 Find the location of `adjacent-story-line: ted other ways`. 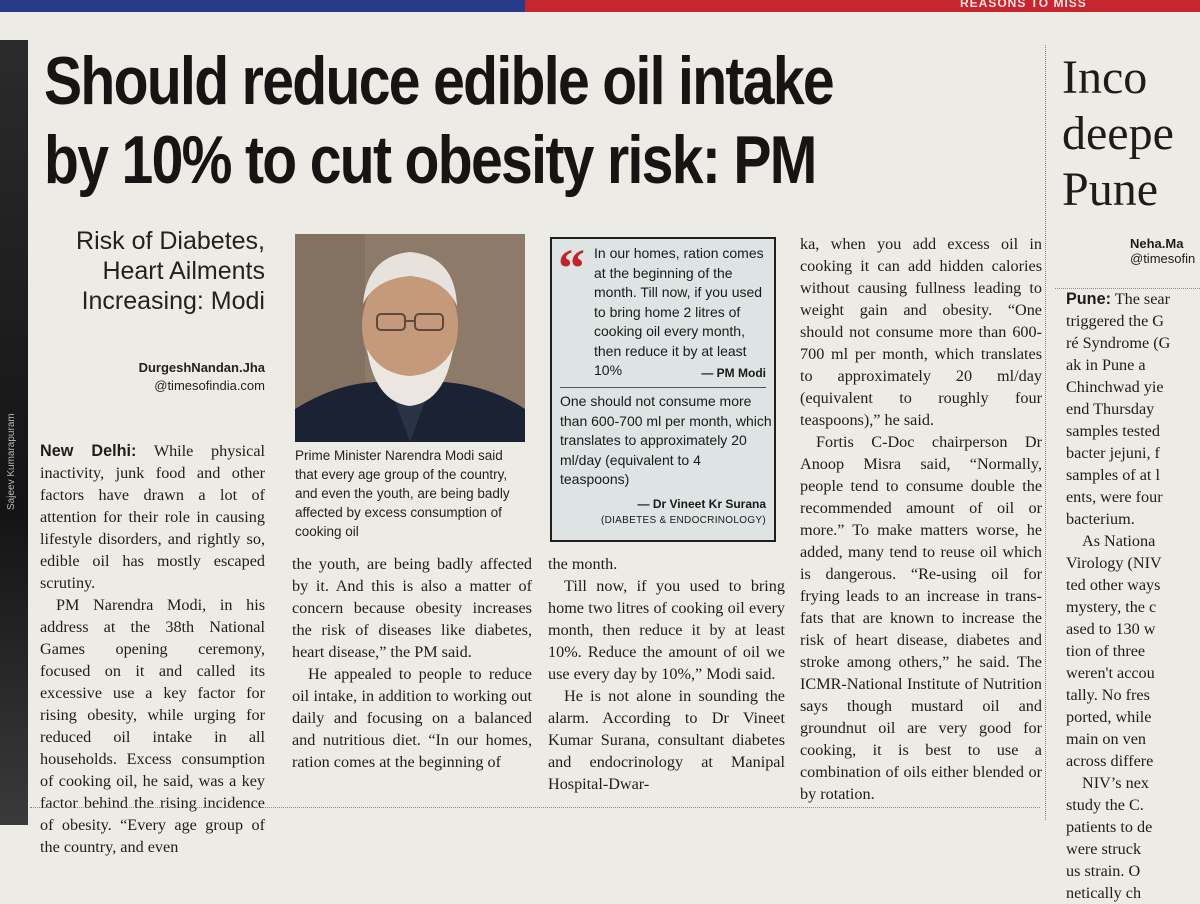

adjacent-story-line: ted other ways is located at coordinates (1113, 585).